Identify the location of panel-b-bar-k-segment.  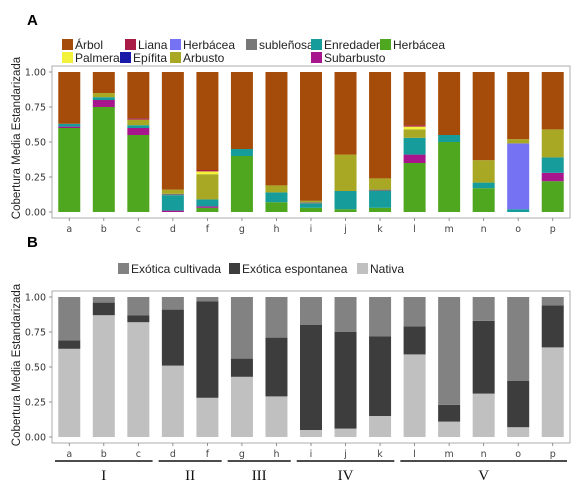
(380, 376).